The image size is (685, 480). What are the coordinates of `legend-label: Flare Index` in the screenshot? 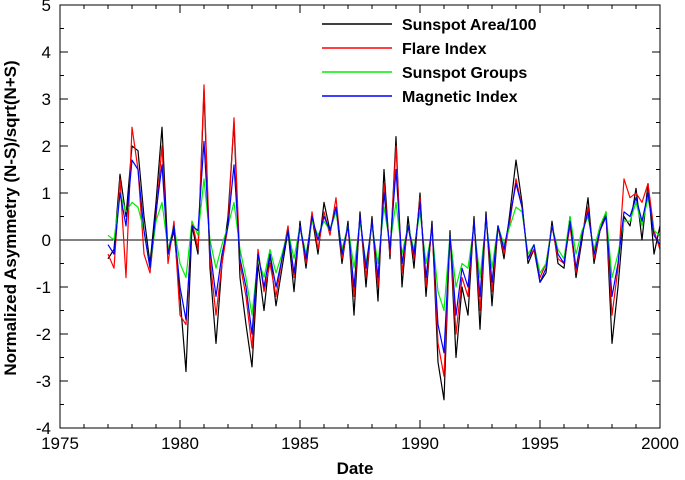 It's located at (444, 49).